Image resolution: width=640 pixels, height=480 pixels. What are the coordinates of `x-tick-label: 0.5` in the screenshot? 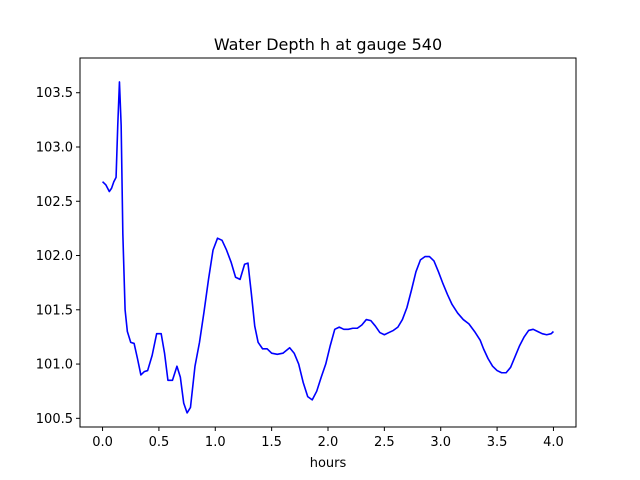 It's located at (159, 442).